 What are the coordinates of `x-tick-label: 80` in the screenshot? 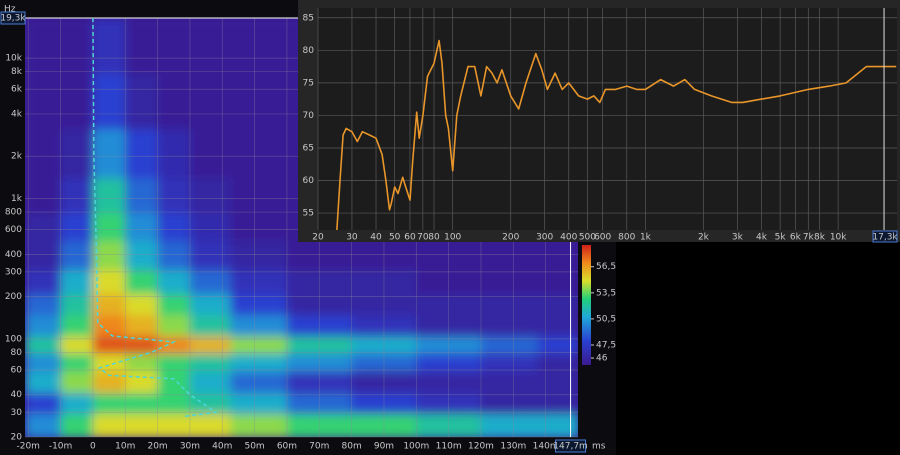 It's located at (434, 238).